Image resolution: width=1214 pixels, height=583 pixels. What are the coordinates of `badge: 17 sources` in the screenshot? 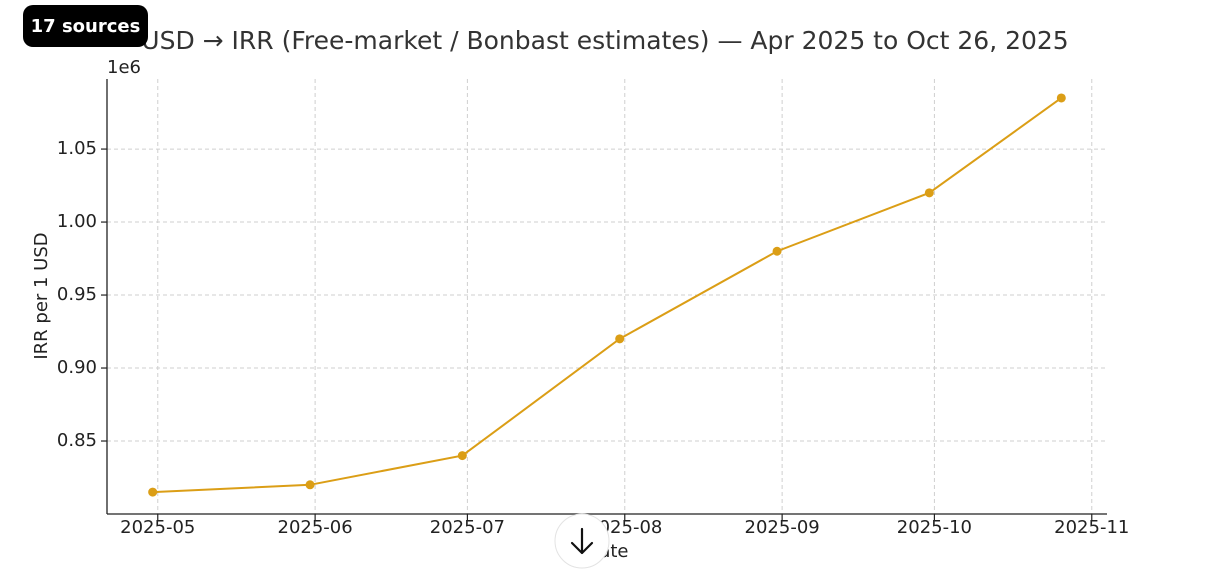 It's located at (85, 26).